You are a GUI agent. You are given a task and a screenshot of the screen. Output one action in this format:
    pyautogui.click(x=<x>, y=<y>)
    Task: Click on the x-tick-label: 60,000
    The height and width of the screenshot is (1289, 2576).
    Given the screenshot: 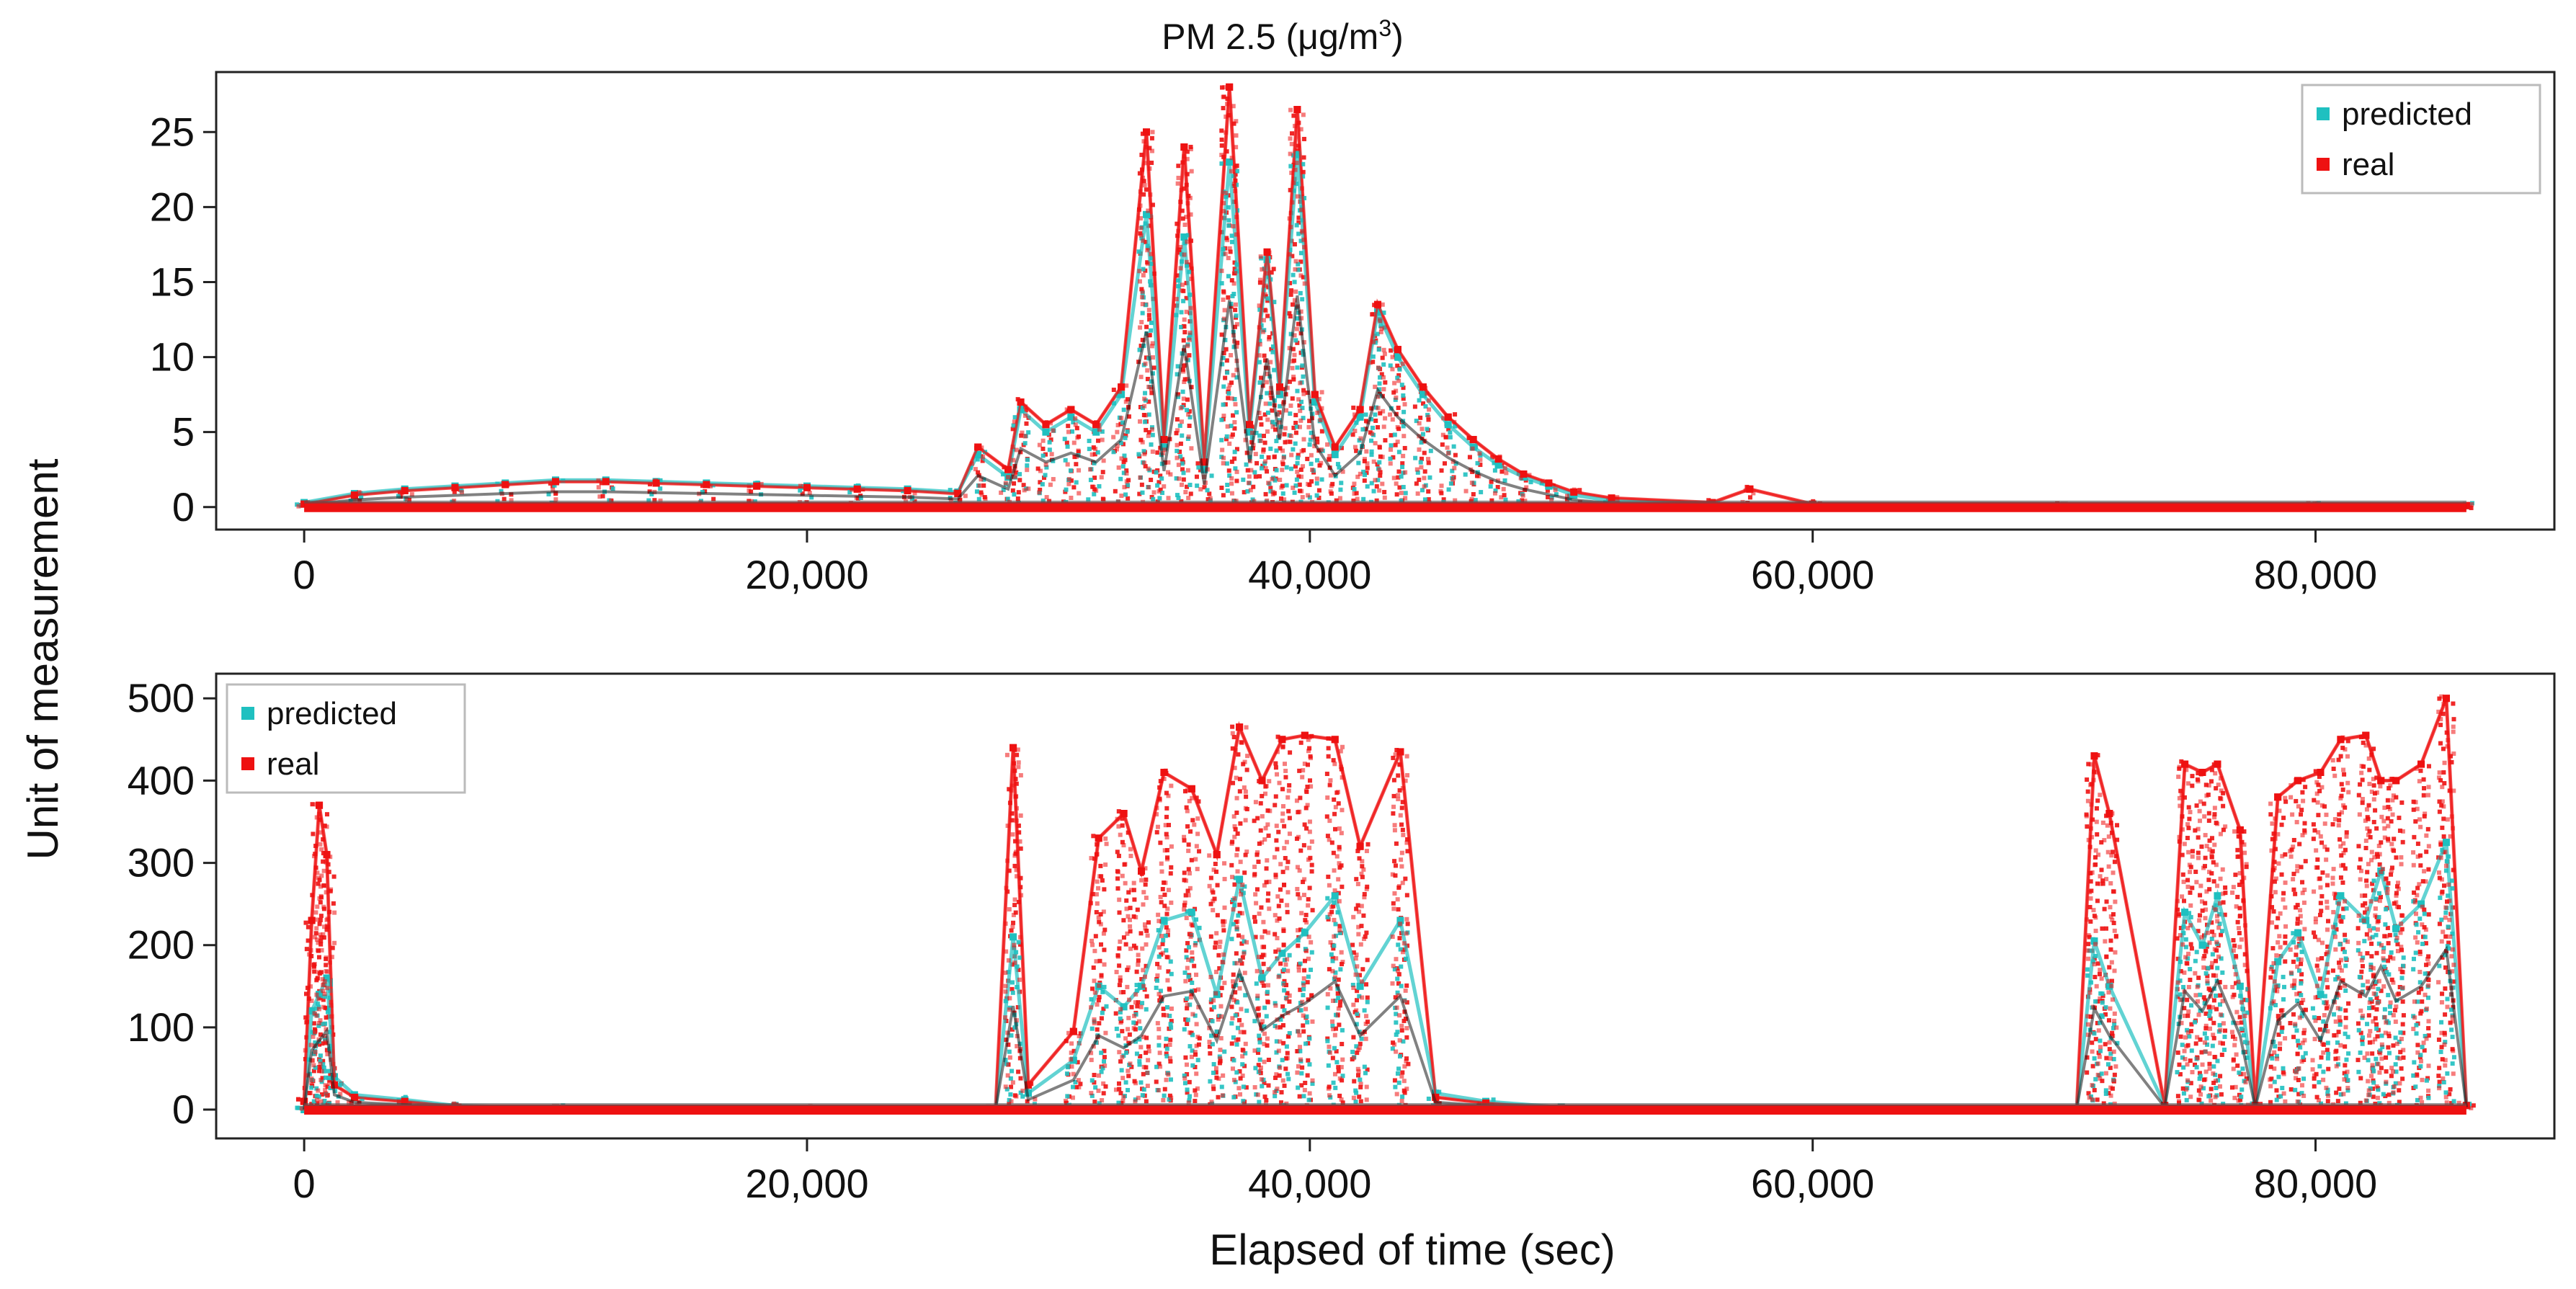 What is the action you would take?
    pyautogui.click(x=1812, y=1183)
    